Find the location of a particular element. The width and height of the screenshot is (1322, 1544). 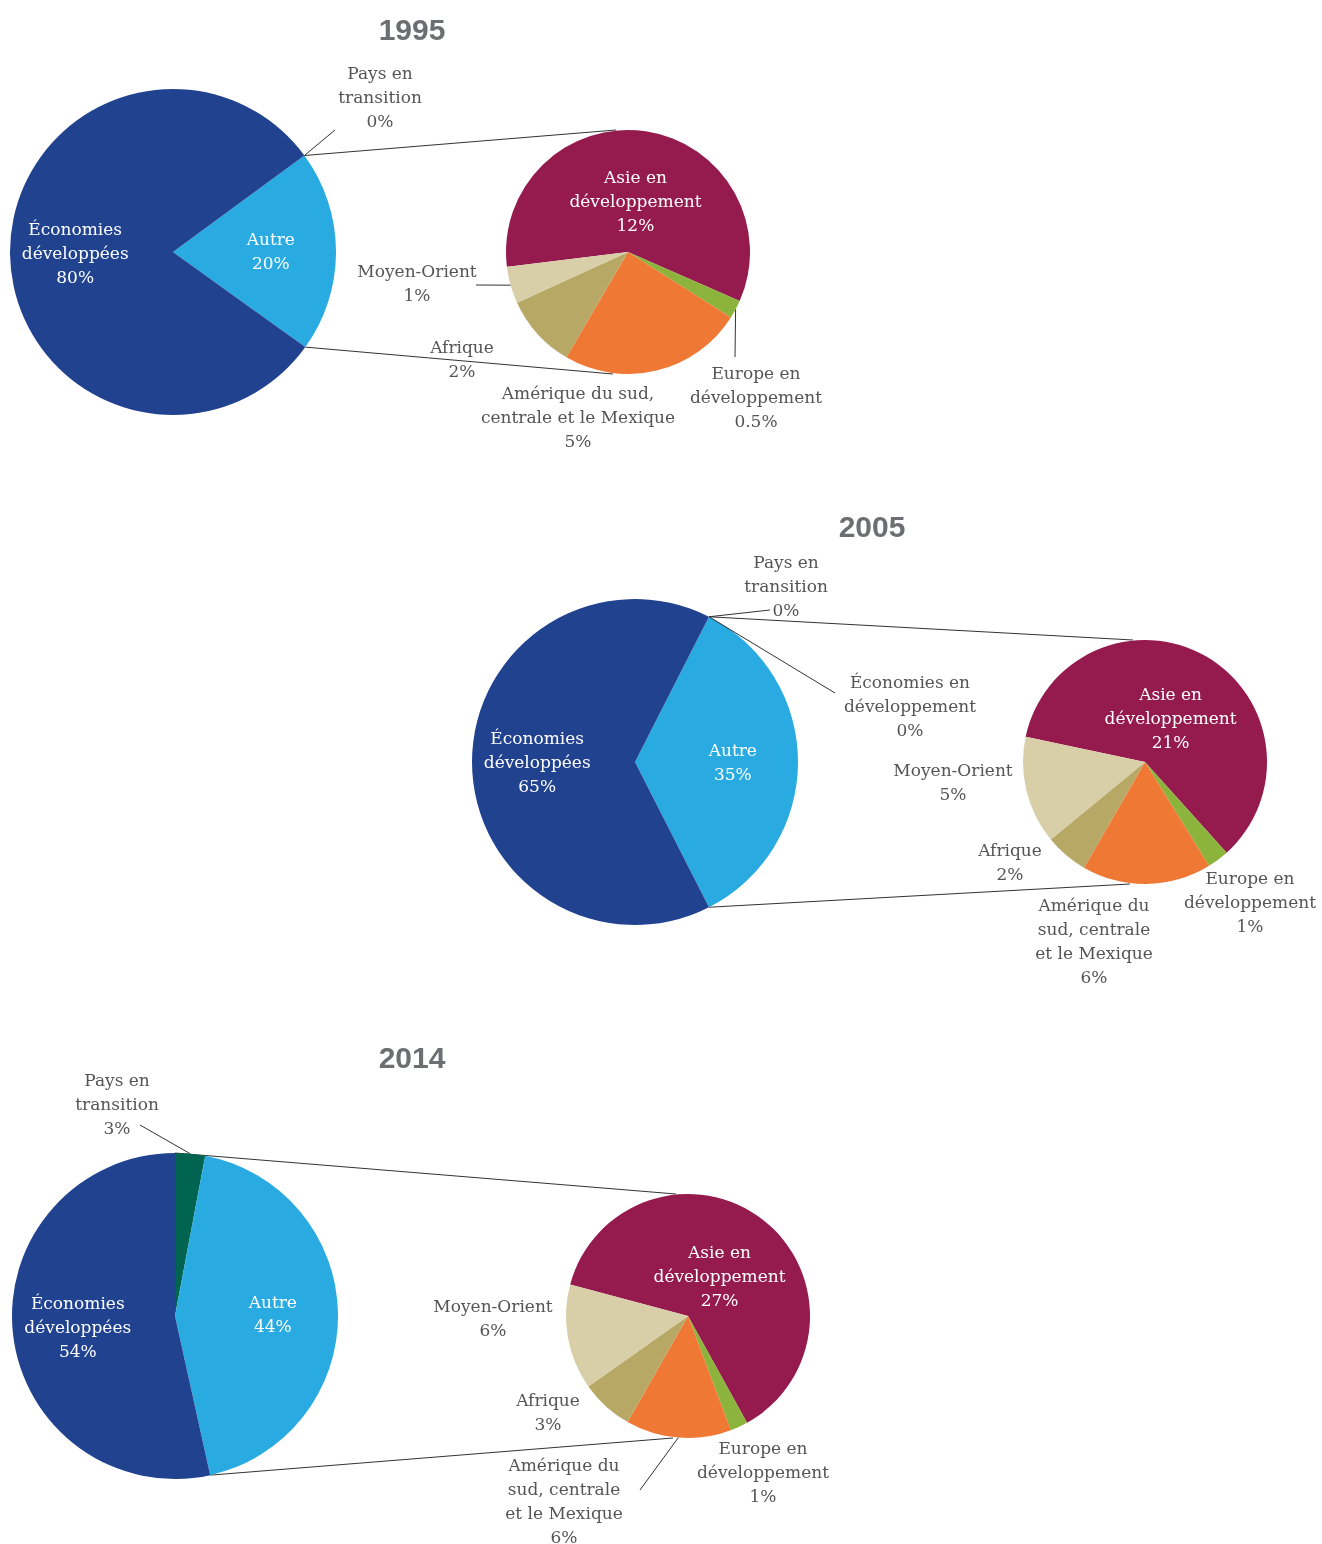

data-label: 21% is located at coordinates (1170, 741).